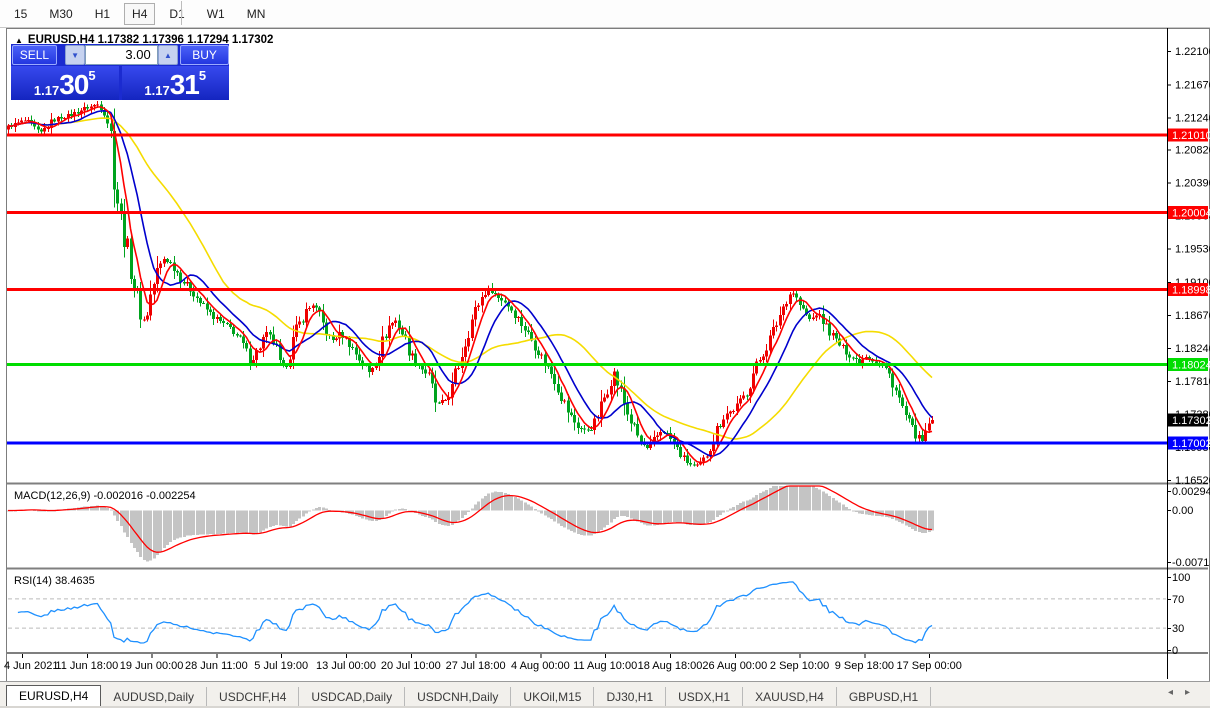 This screenshot has height=708, width=1210. I want to click on tab-audusd-daily: AUDUSD,Daily, so click(154, 697).